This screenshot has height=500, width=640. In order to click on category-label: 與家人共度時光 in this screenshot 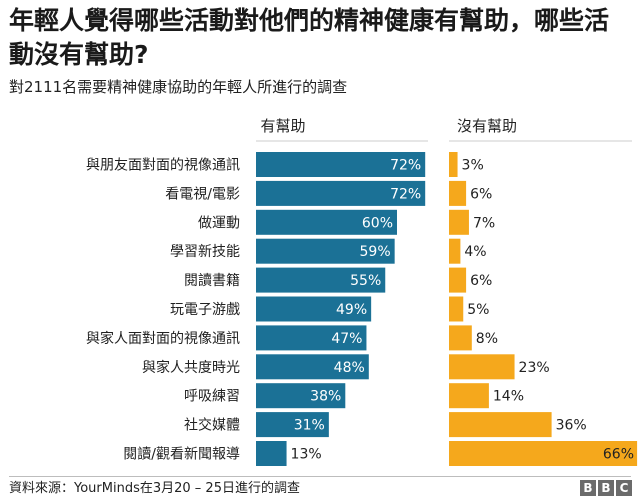, I will do `click(191, 367)`.